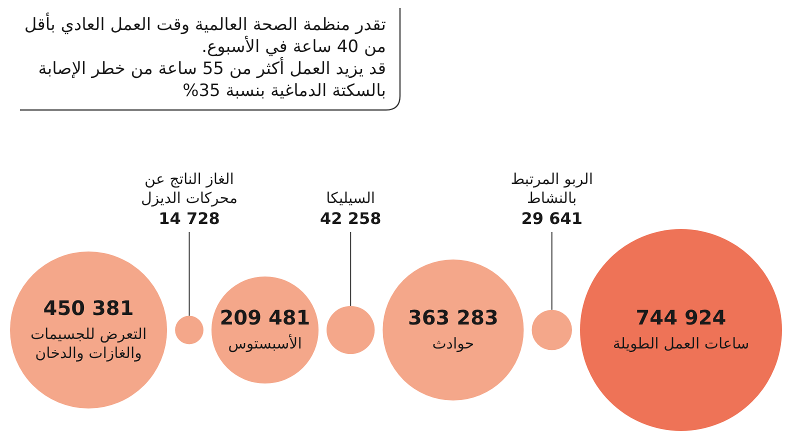 This screenshot has height=446, width=792. What do you see at coordinates (205, 25) in the screenshot?
I see `annotation: تقدر منظمة الصحة العالمية وقت العمل العادي بأقل` at bounding box center [205, 25].